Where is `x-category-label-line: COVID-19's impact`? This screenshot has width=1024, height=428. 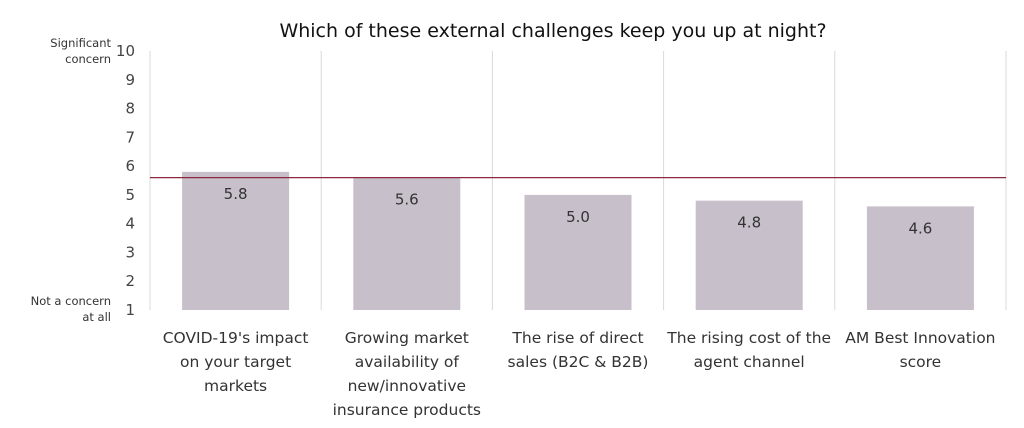 x-category-label-line: COVID-19's impact is located at coordinates (236, 338).